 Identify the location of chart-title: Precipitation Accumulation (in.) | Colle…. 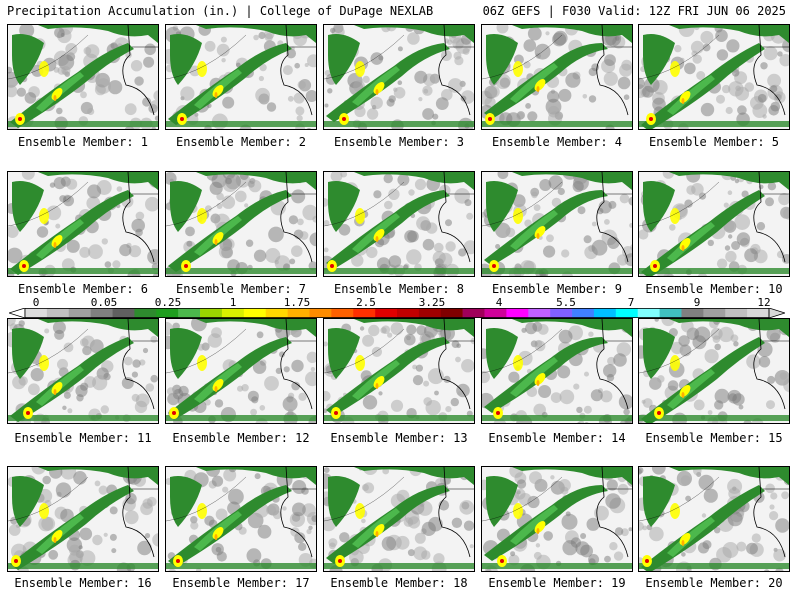
(220, 11).